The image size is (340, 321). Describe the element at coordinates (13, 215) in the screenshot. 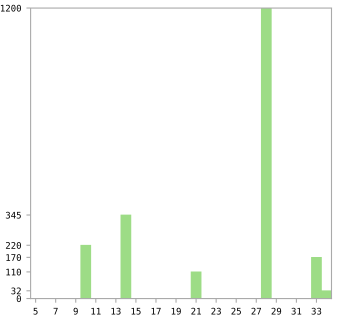

I see `y-tick-label: 345` at that location.